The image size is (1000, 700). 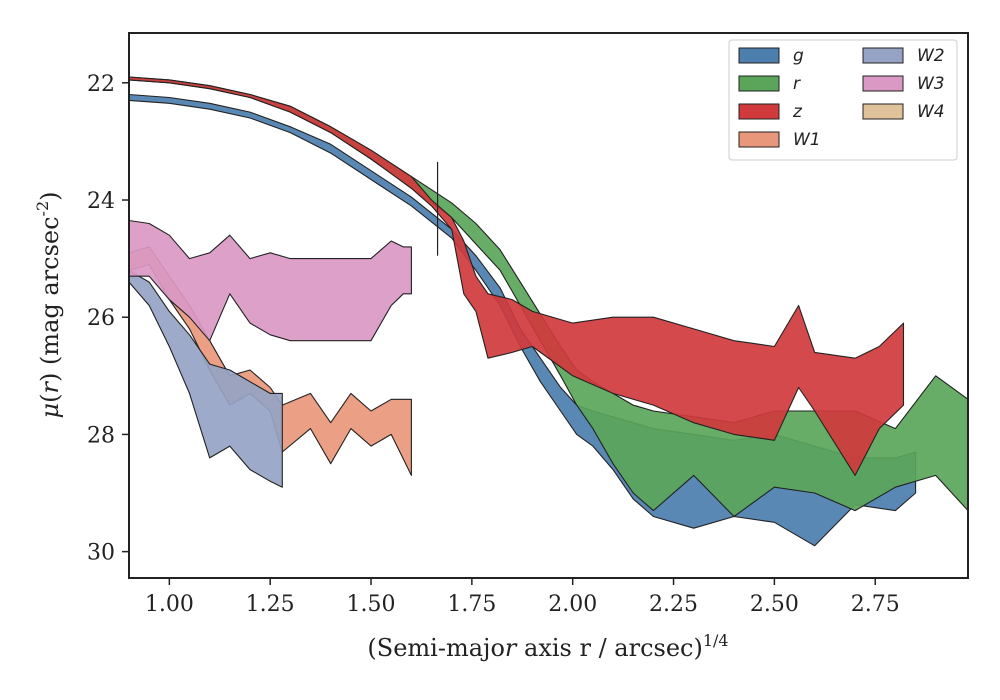 I want to click on legend: grz W1 W2 W3 W4, so click(x=843, y=100).